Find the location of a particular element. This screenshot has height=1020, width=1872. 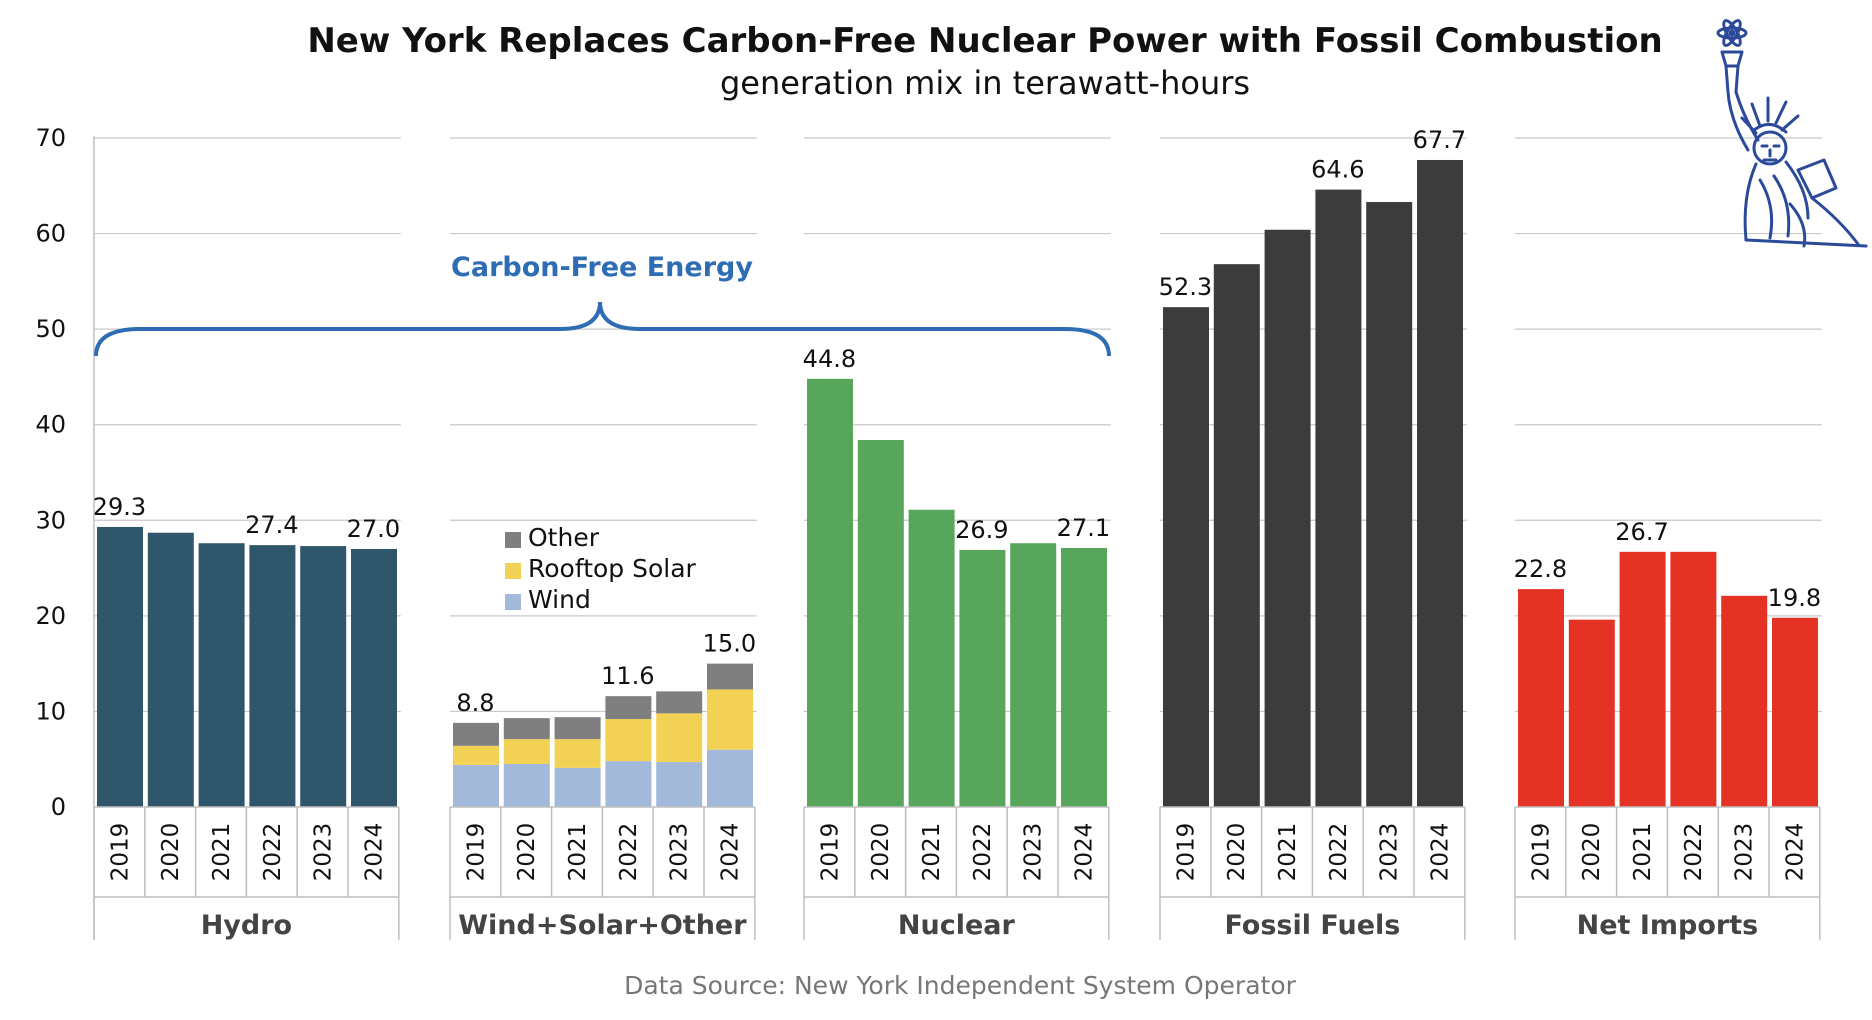

group-label: Hydro is located at coordinates (246, 925).